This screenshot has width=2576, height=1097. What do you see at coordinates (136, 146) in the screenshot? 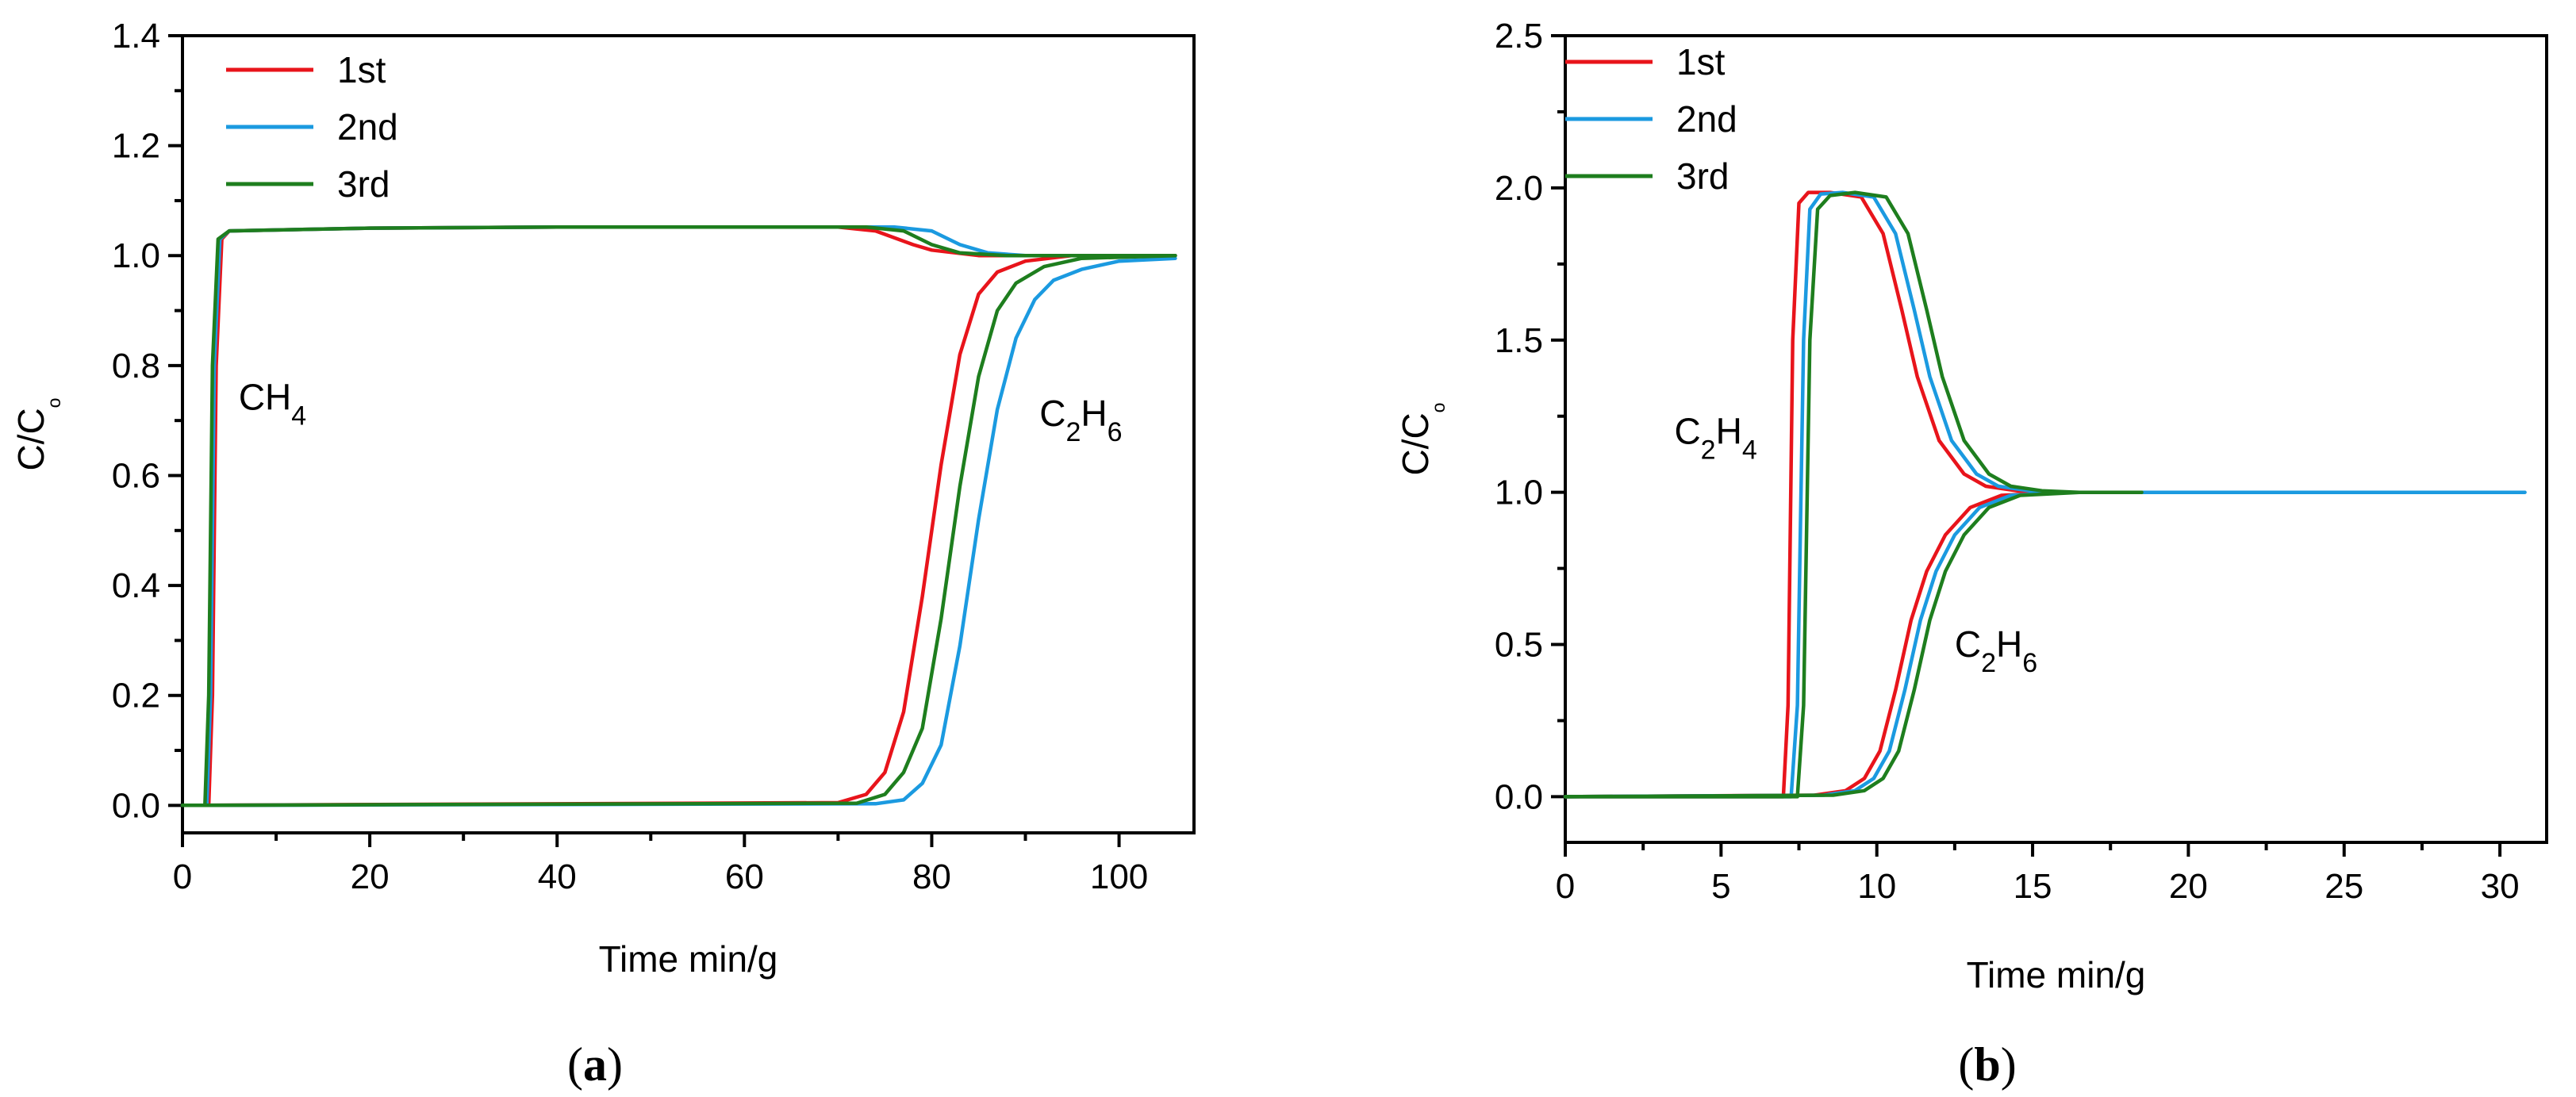
I see `y-tick-label: 1.2` at bounding box center [136, 146].